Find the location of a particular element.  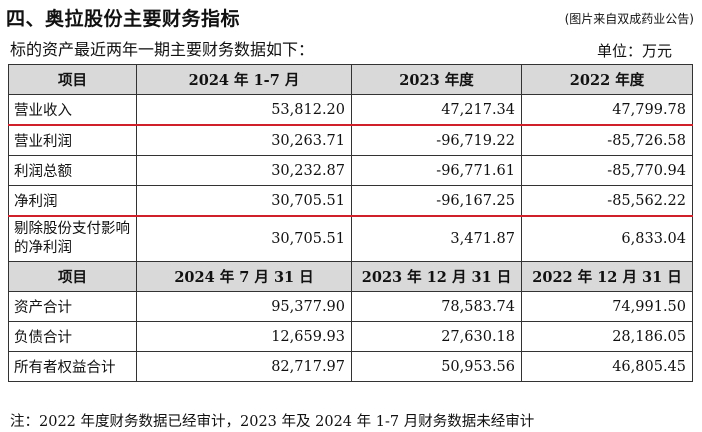

row-label: 利润总额 is located at coordinates (72, 170).